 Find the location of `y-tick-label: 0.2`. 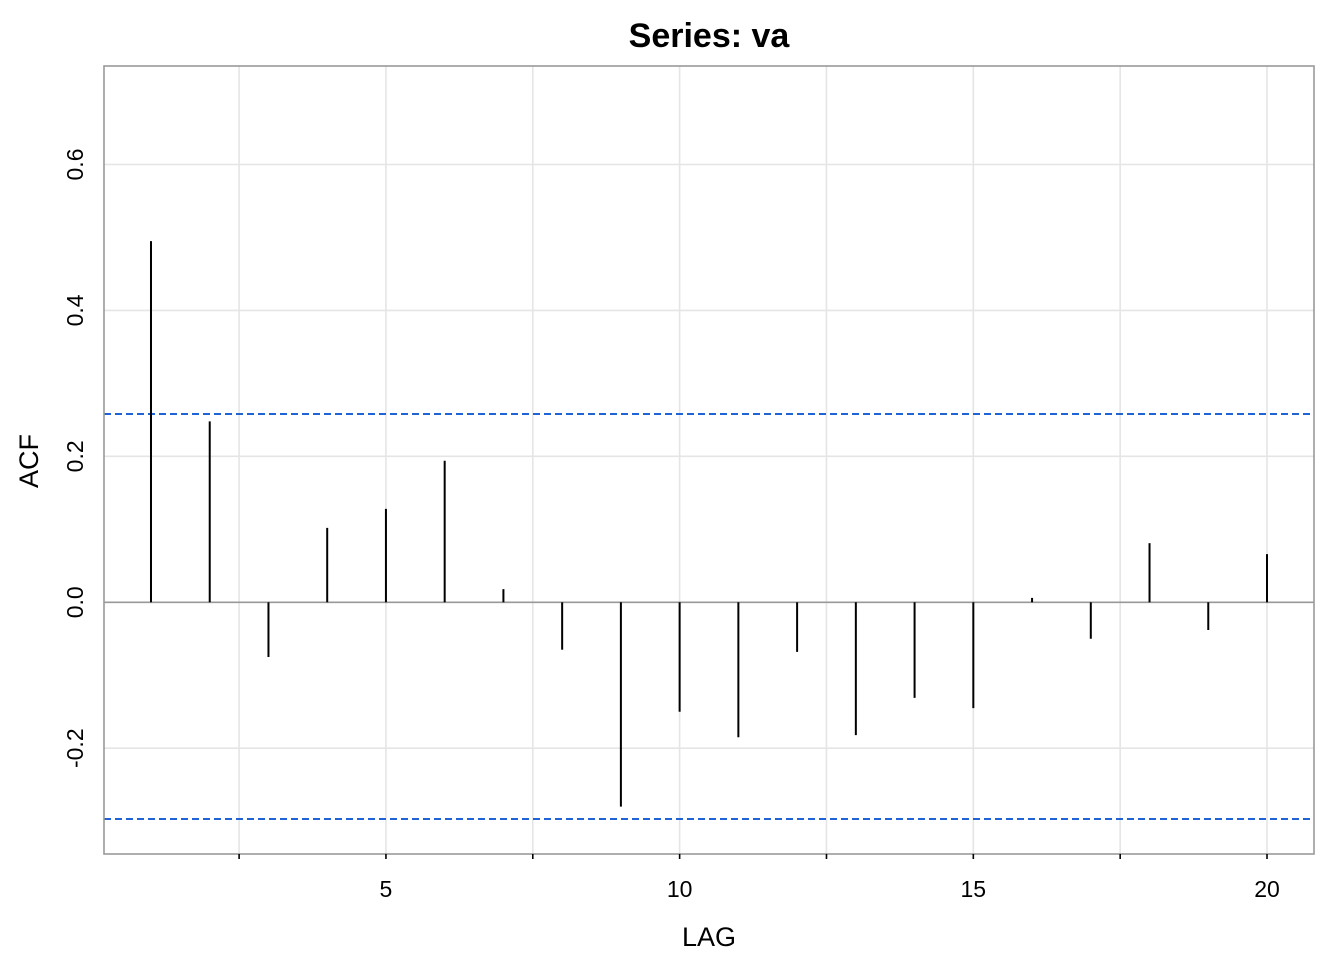

y-tick-label: 0.2 is located at coordinates (75, 456).